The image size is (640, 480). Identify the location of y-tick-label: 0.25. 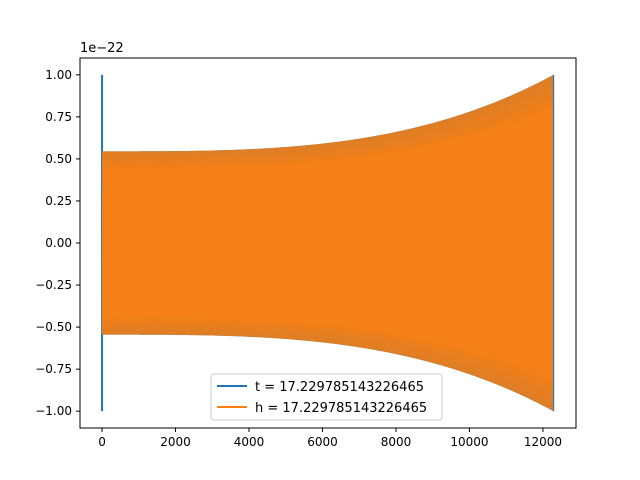
(58, 201).